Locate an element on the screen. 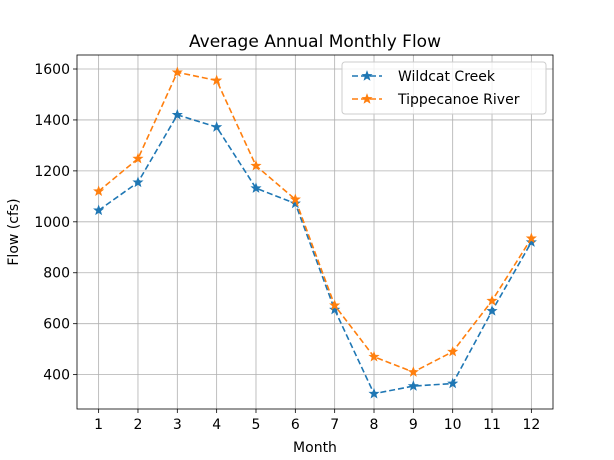 The image size is (614, 460). y-tick-label: 1000 is located at coordinates (52, 223).